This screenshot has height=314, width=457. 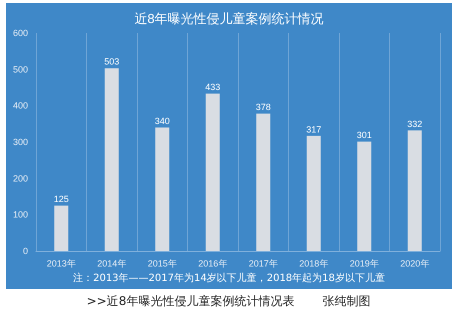 I want to click on y-tick-label: 600, so click(x=20, y=33).